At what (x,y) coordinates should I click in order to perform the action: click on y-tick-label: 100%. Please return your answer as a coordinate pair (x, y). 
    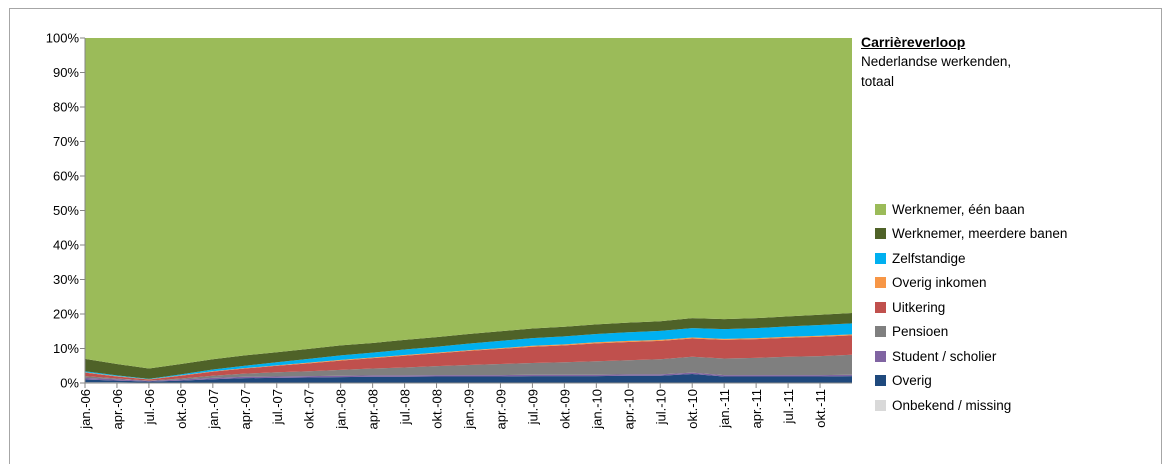
    Looking at the image, I should click on (63, 38).